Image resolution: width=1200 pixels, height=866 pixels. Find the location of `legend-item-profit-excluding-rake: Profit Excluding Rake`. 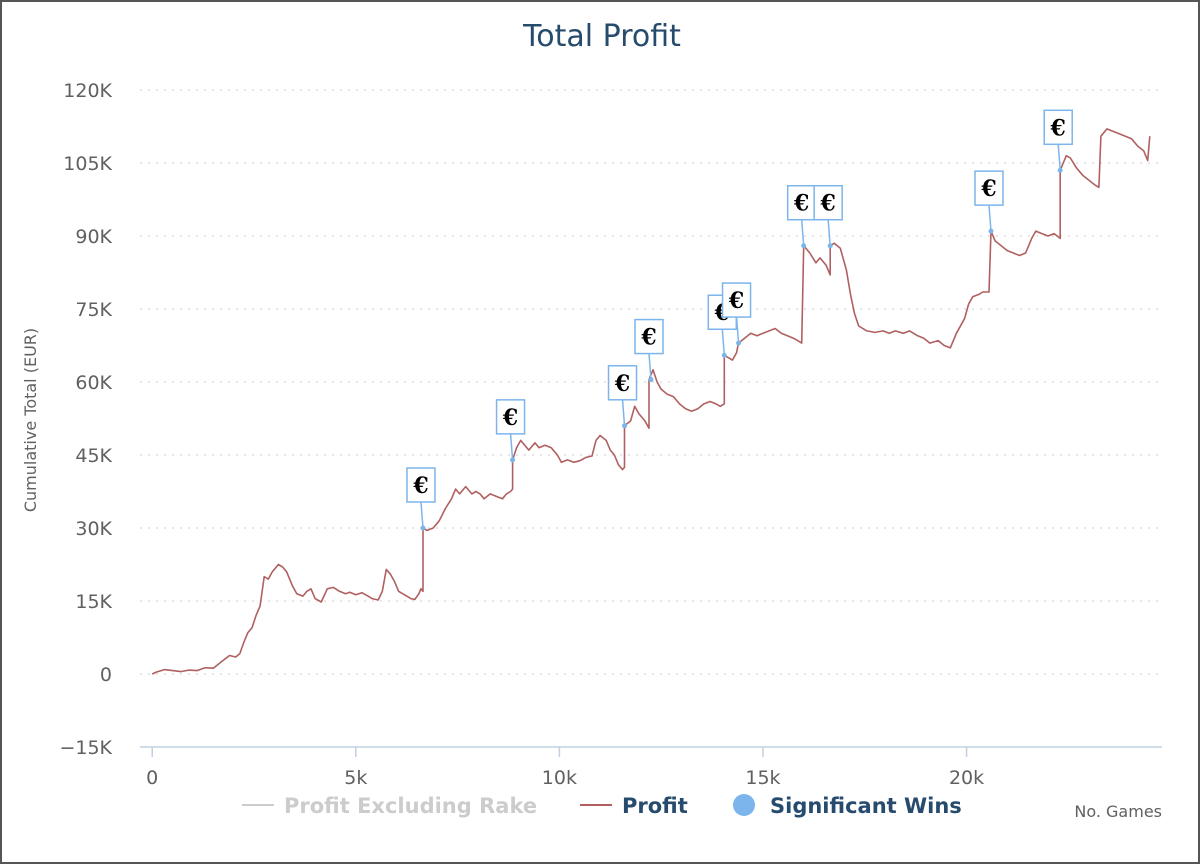

legend-item-profit-excluding-rake: Profit Excluding Rake is located at coordinates (389, 806).